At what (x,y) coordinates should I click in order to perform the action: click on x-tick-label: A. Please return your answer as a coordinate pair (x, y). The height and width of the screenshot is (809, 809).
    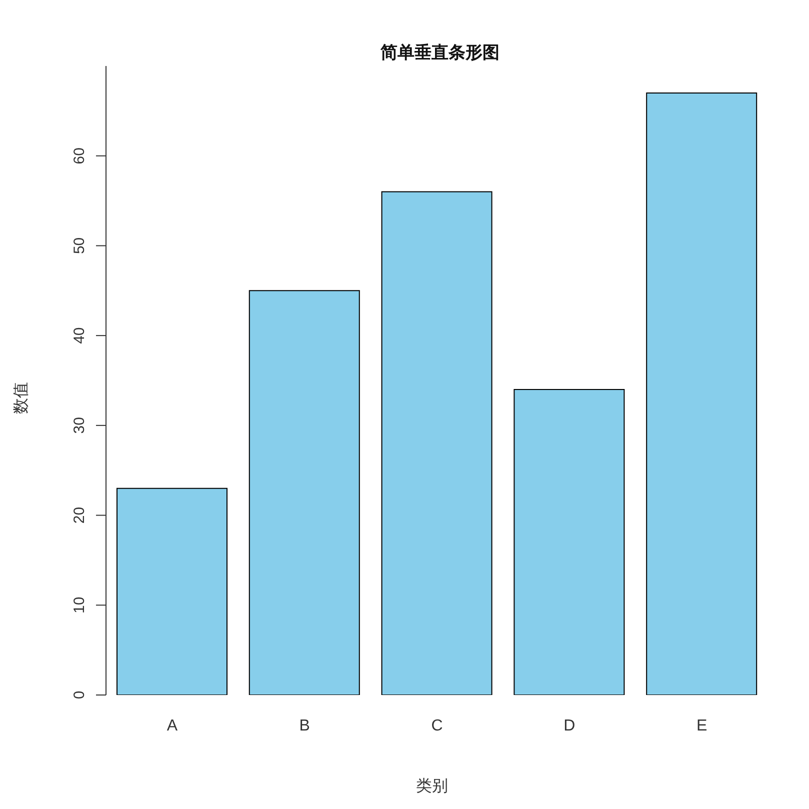
    Looking at the image, I should click on (172, 725).